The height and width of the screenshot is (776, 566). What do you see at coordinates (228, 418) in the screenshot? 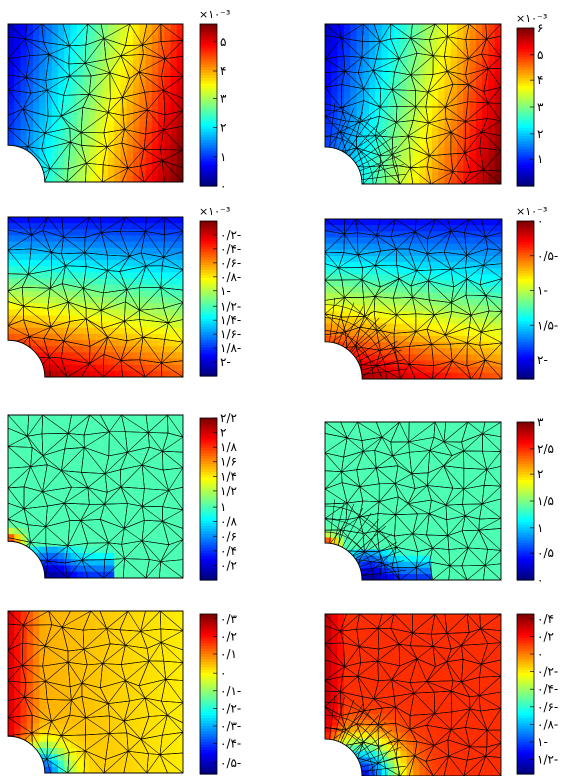
I see `colorbar-tick-label: ۲/۲` at bounding box center [228, 418].